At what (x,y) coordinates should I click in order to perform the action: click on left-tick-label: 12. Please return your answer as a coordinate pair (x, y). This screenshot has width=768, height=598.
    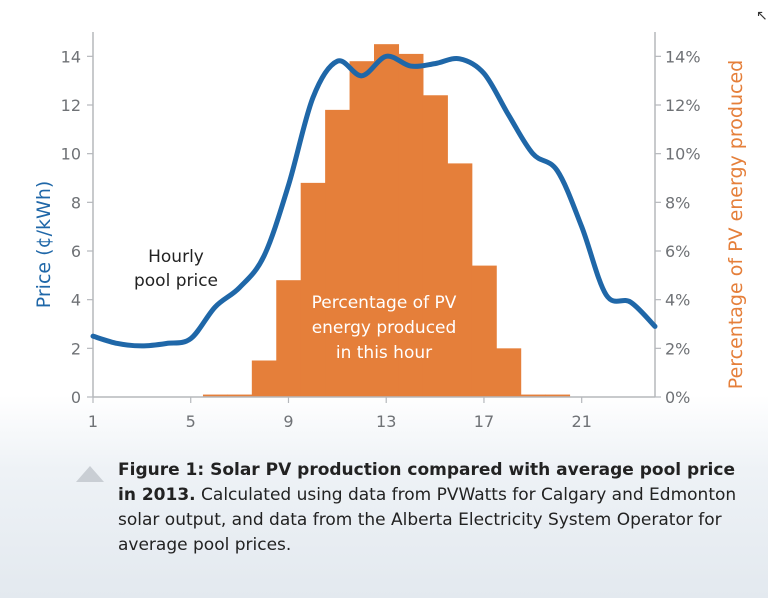
    Looking at the image, I should click on (71, 105).